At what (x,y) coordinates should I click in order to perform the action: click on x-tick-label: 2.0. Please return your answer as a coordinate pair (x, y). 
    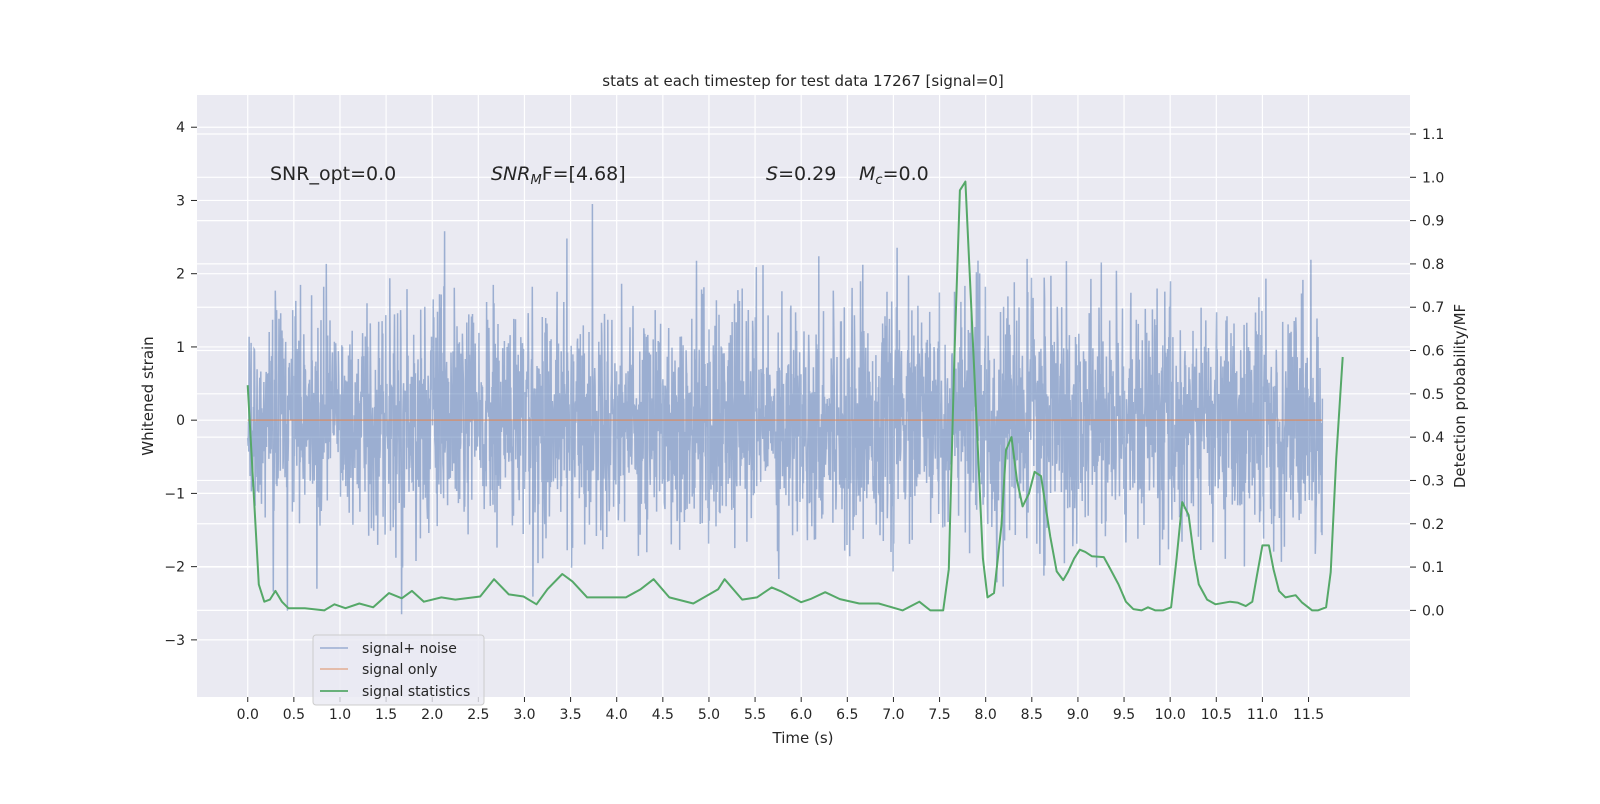
    Looking at the image, I should click on (432, 715).